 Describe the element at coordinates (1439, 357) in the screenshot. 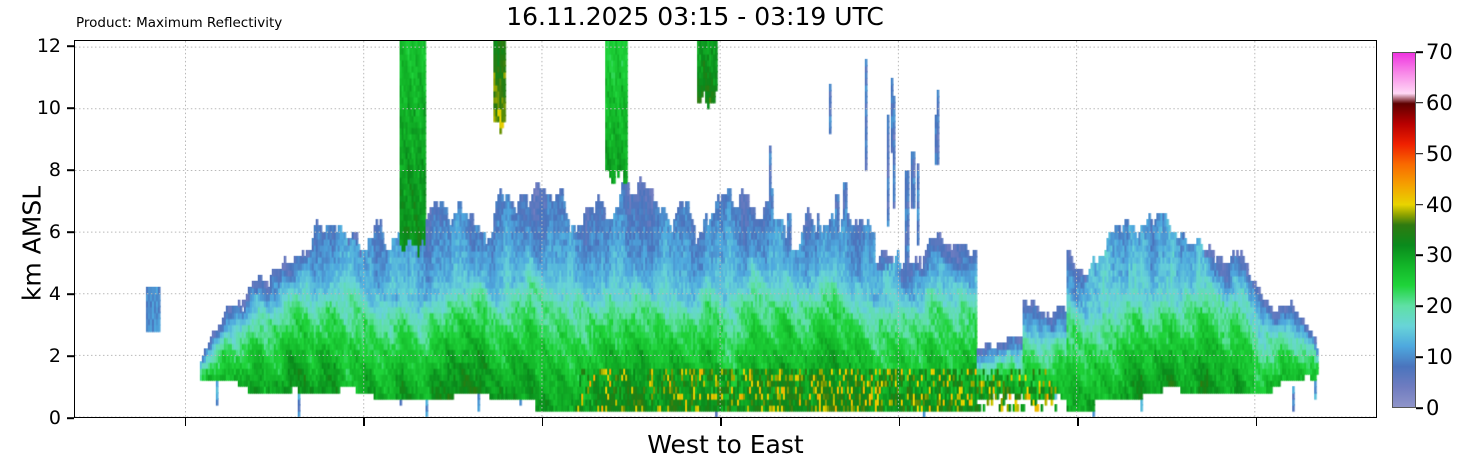

I see `colorbar-tick-label: 10` at that location.